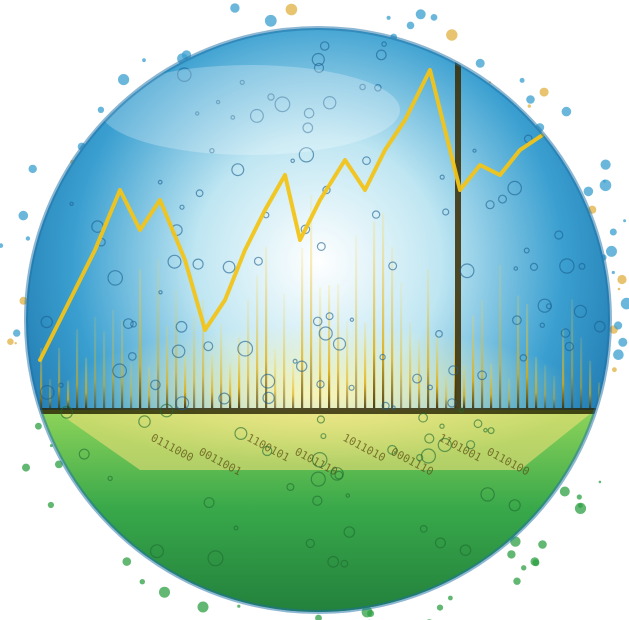 Image resolution: width=629 pixels, height=620 pixels. What do you see at coordinates (458, 234) in the screenshot?
I see `chart-bar-spike` at bounding box center [458, 234].